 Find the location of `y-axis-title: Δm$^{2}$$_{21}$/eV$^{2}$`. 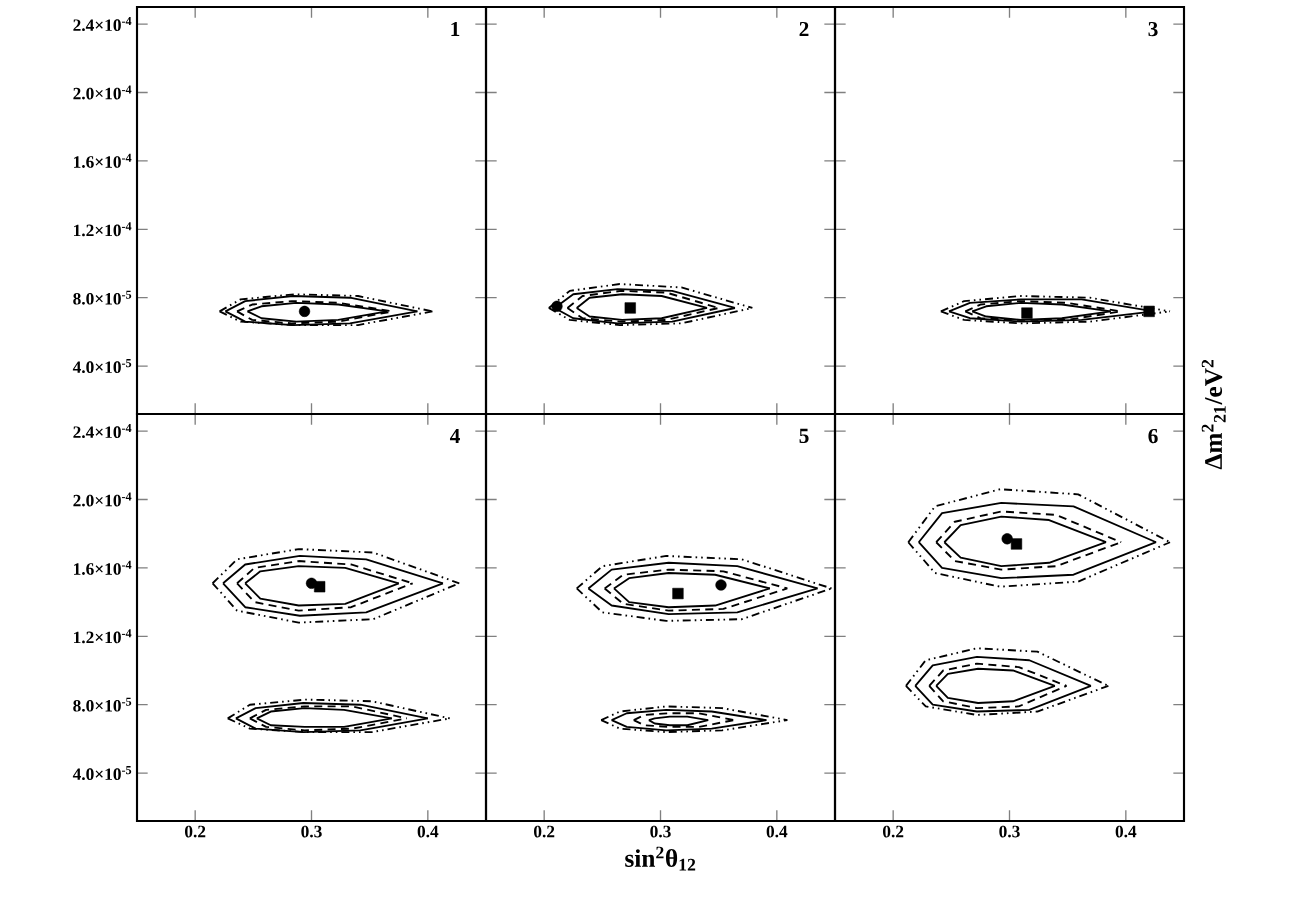

y-axis-title: Δm$^{2}$$_{21}$/eV$^{2}$ is located at coordinates (1213, 414).